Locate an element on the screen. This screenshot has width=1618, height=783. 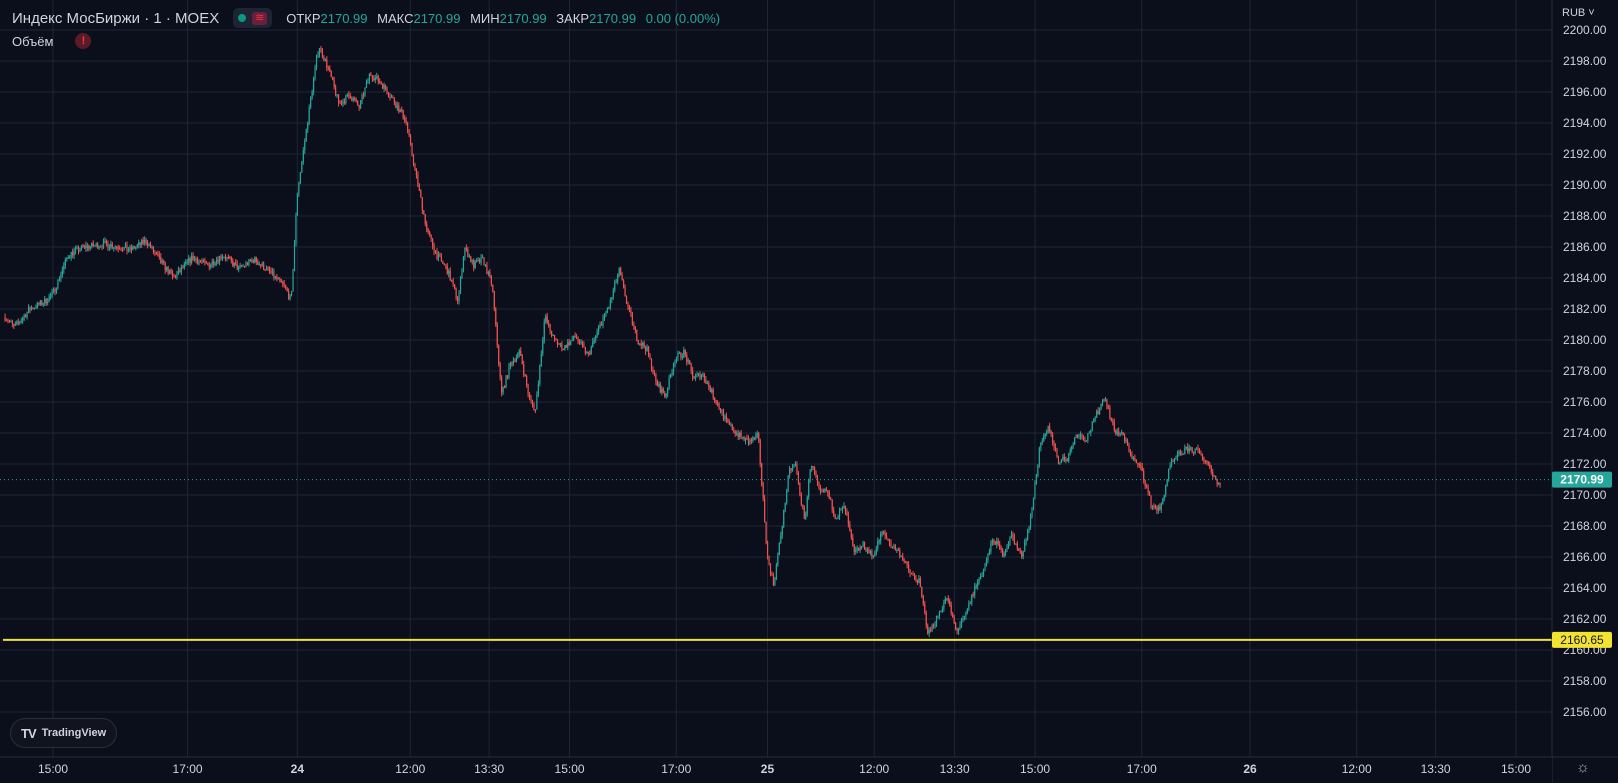
symbol-title: Индекс МосБиржи · 1 · MOEX is located at coordinates (116, 18).